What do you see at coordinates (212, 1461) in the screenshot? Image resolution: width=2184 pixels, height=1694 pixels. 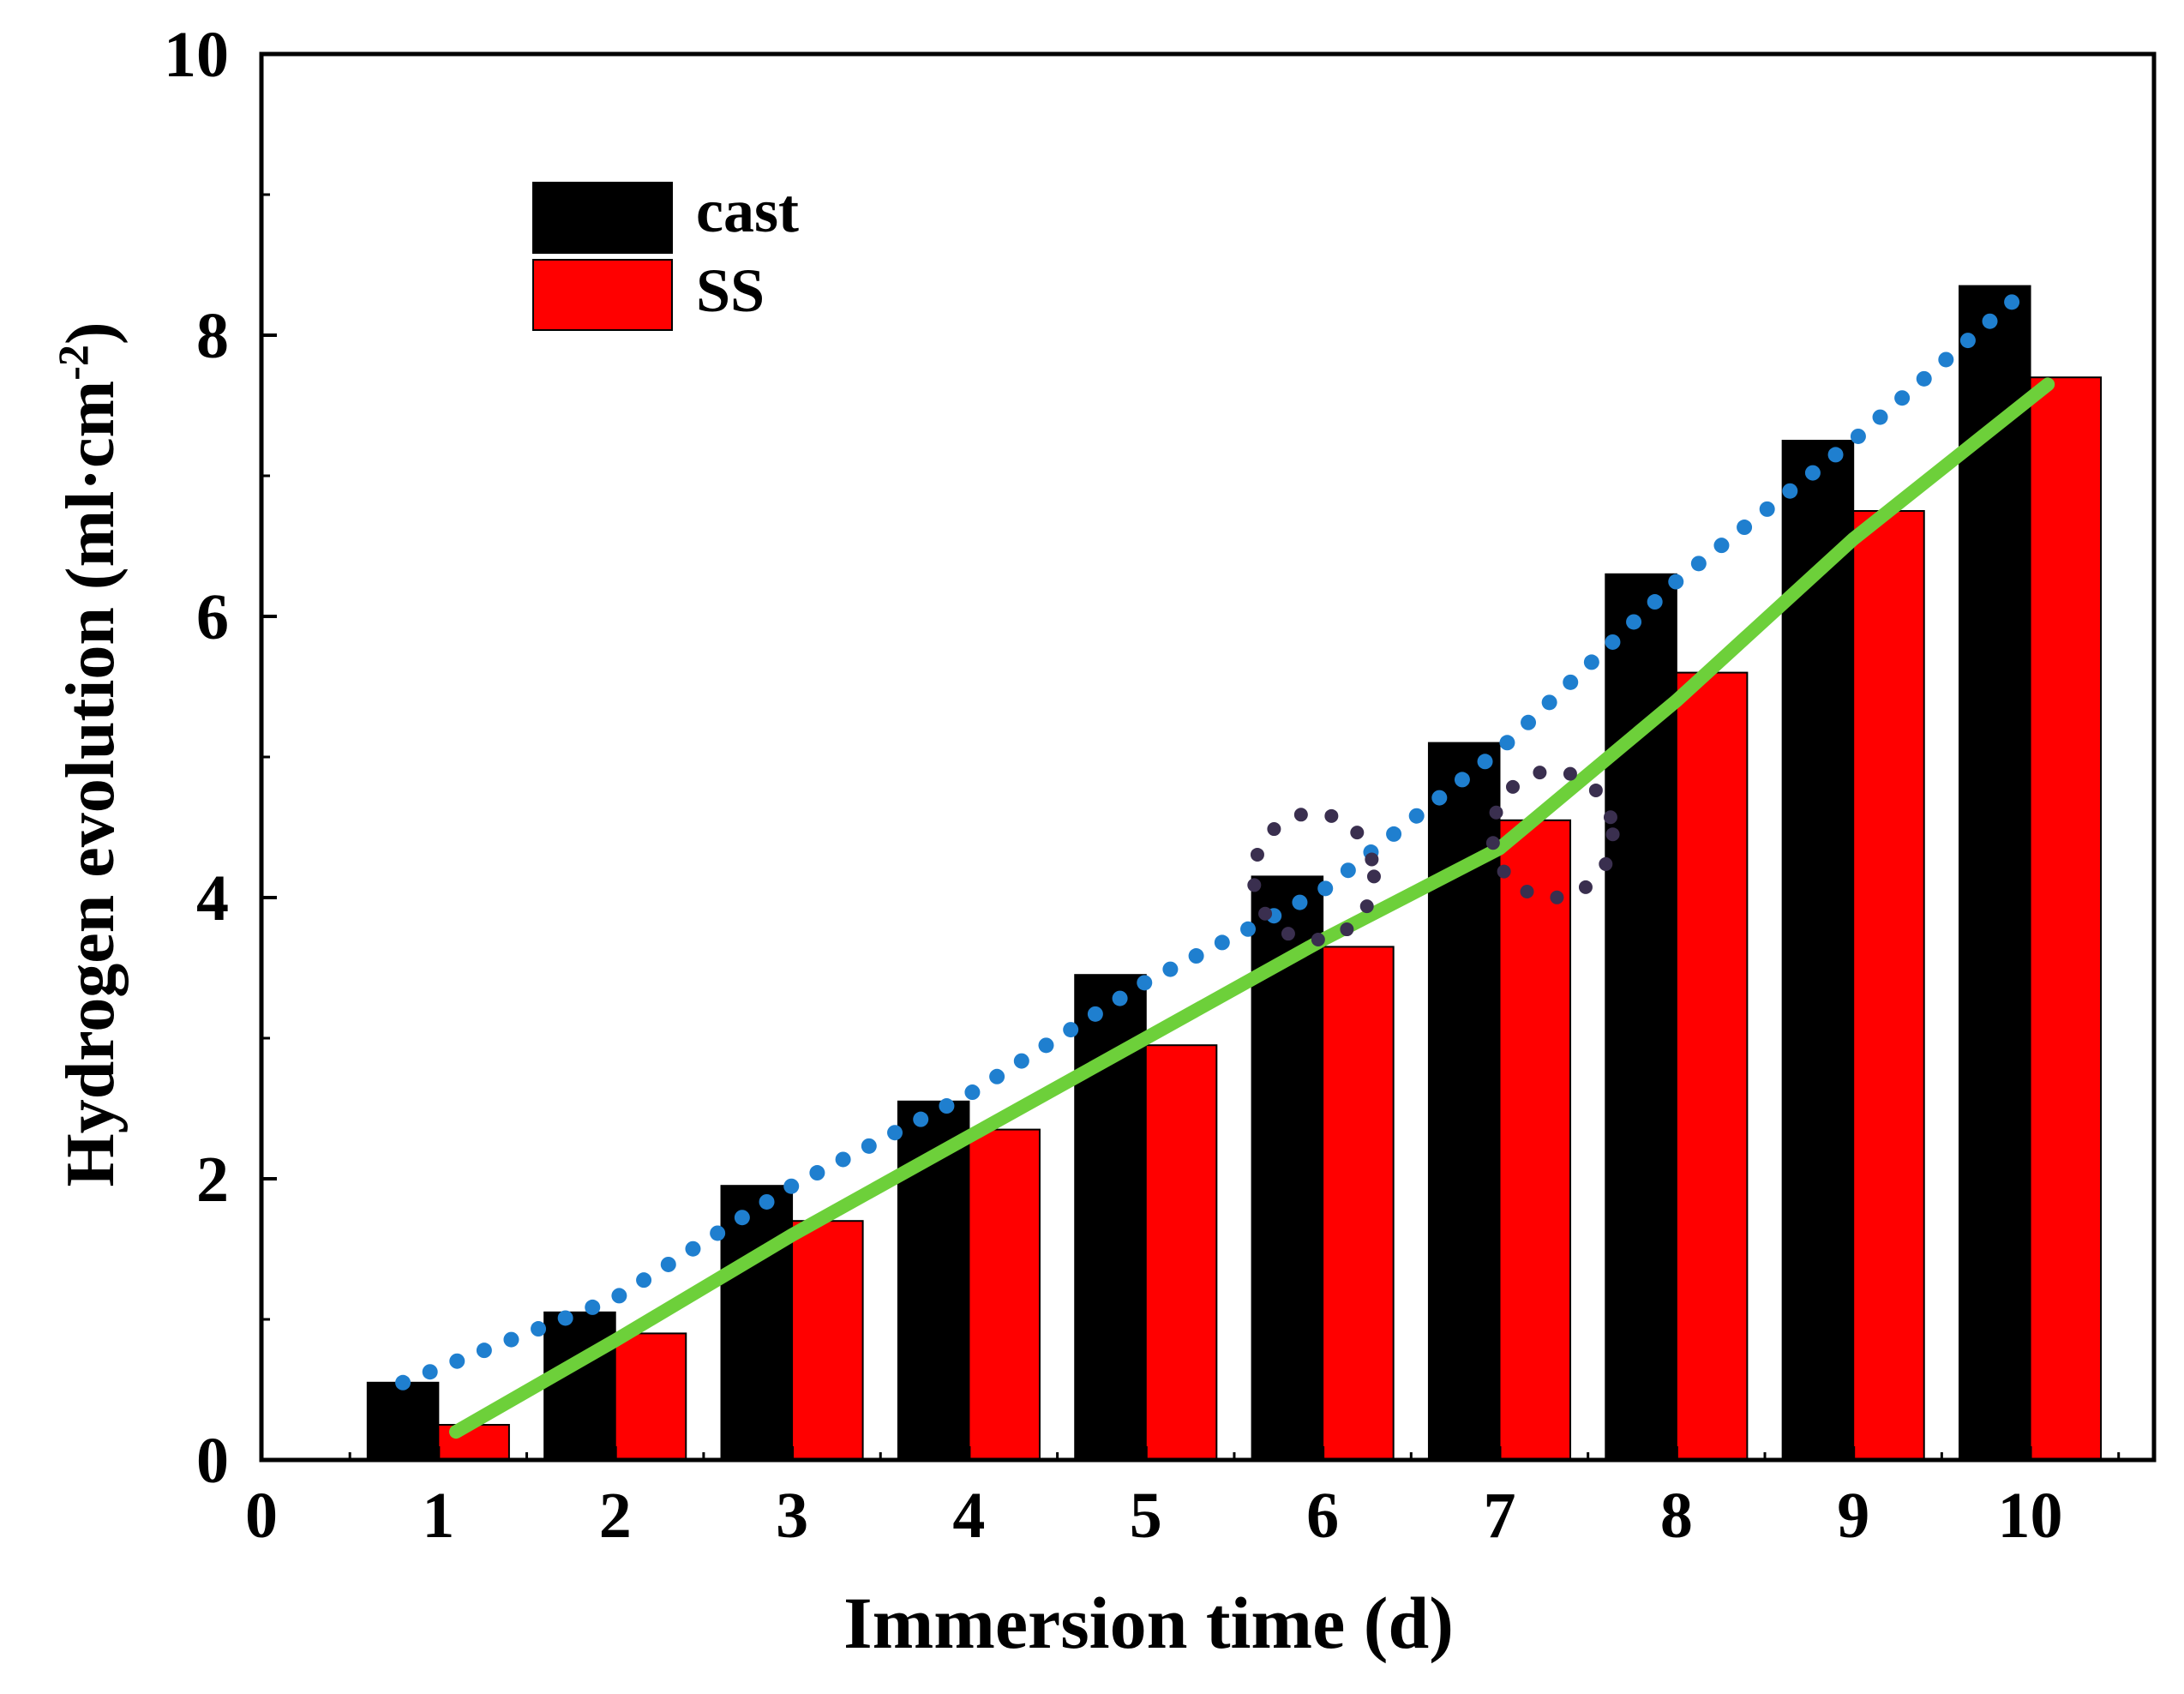 I see `y-tick-label-0: 0` at bounding box center [212, 1461].